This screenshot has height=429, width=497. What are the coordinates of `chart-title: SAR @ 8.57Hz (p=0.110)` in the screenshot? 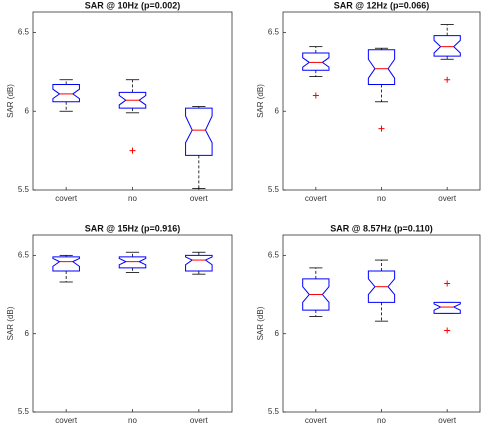 It's located at (381, 228).